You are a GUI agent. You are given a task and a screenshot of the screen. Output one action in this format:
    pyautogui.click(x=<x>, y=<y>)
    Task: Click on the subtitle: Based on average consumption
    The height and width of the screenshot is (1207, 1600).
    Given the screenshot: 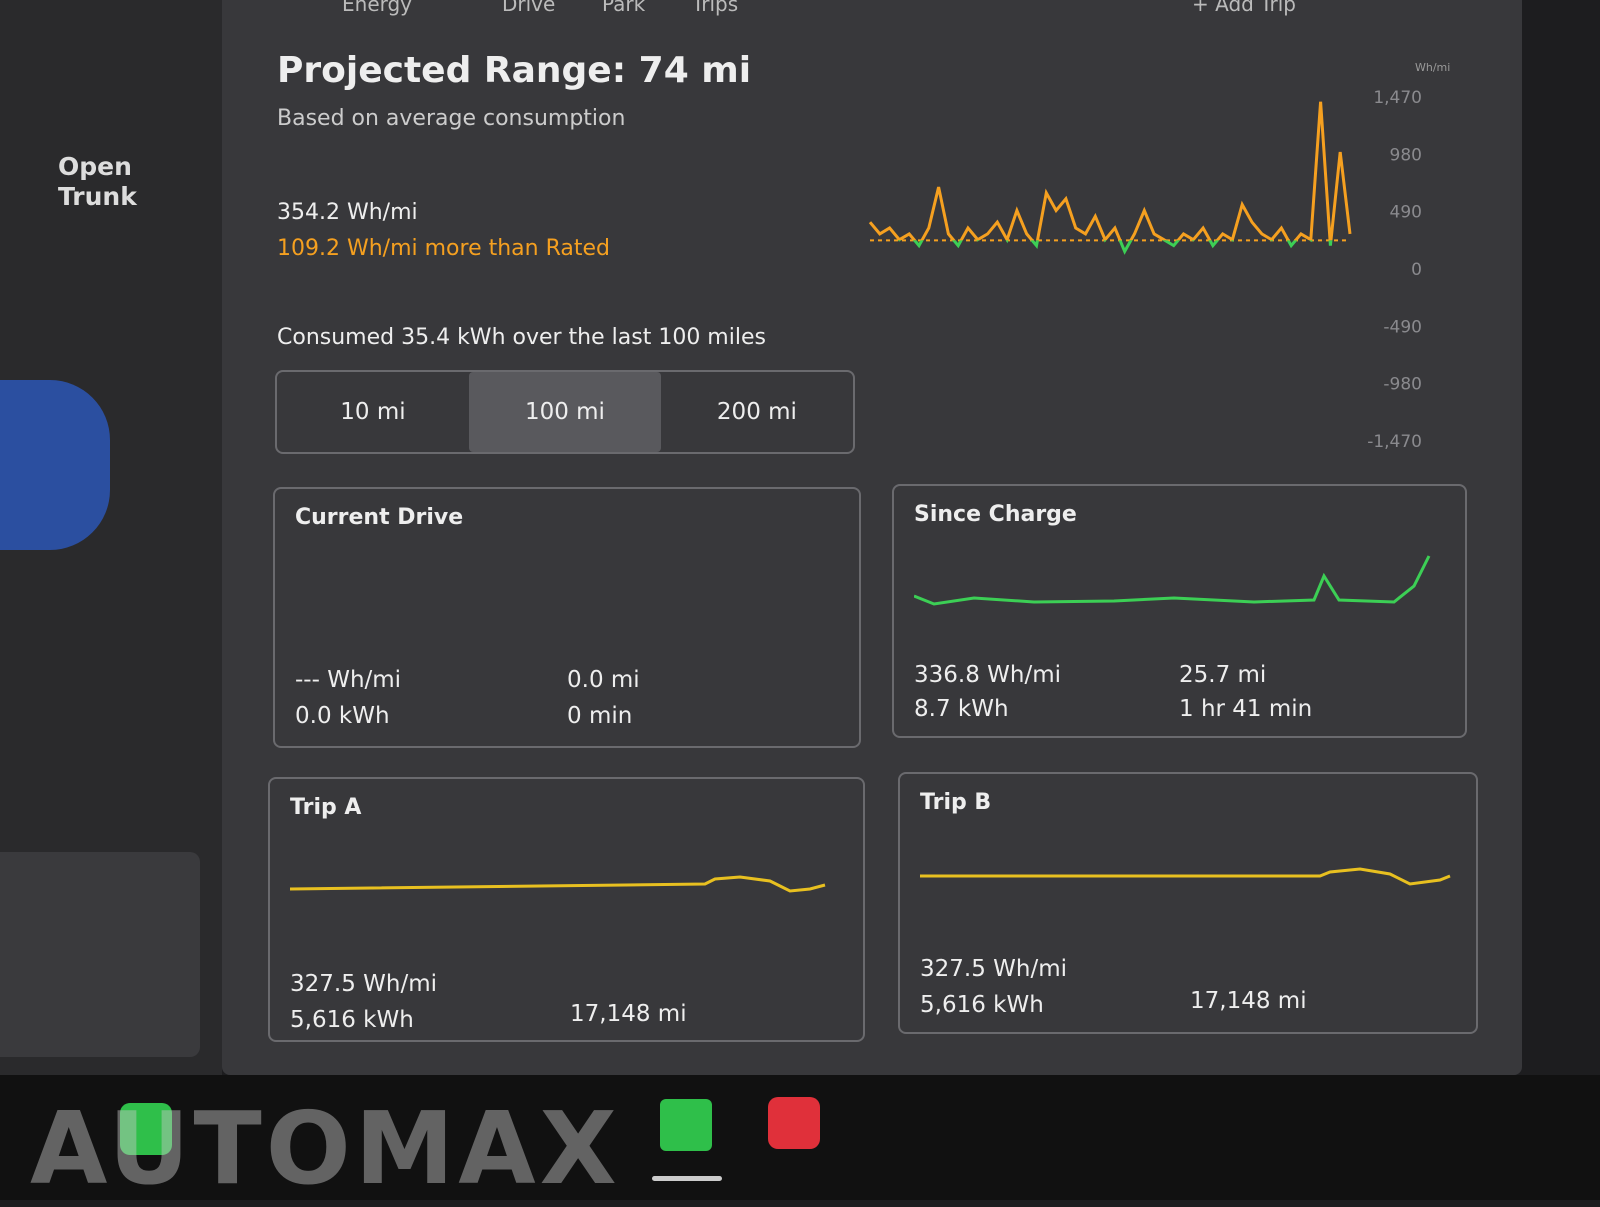 What is the action you would take?
    pyautogui.click(x=451, y=118)
    